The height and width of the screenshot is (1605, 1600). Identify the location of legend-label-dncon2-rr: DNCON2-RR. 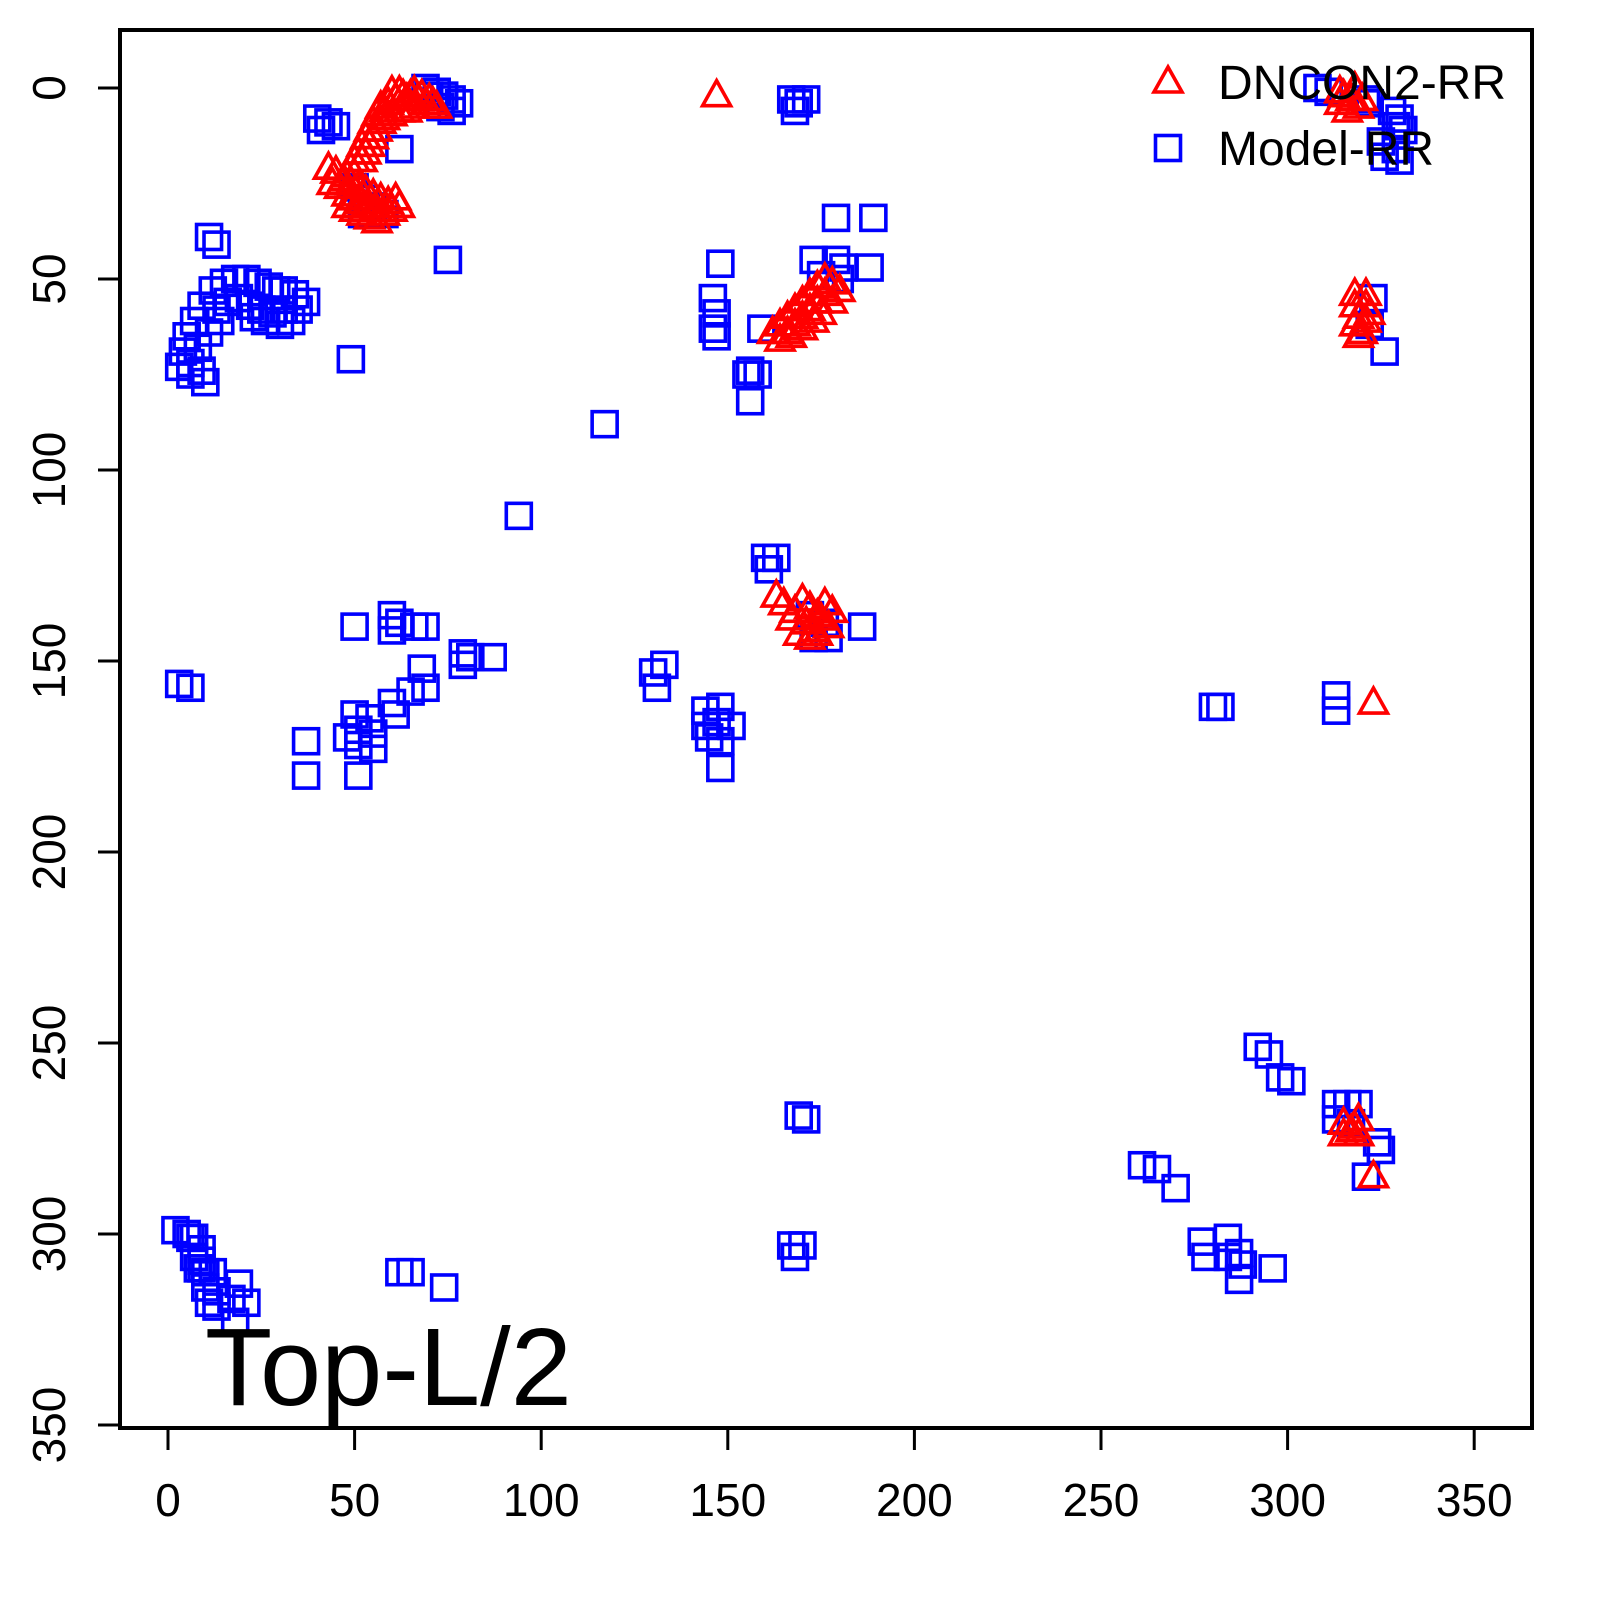
(1362, 83).